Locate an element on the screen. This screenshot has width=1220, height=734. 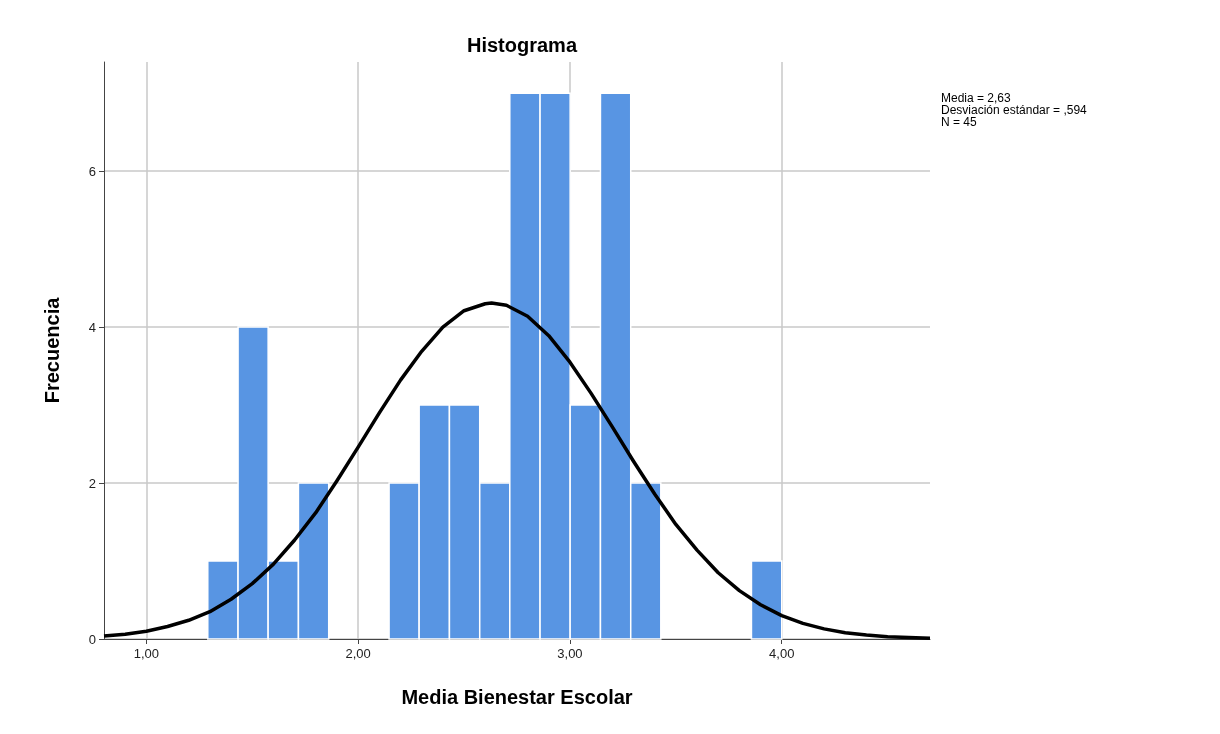
x-tick-label: 1,00 is located at coordinates (146, 653).